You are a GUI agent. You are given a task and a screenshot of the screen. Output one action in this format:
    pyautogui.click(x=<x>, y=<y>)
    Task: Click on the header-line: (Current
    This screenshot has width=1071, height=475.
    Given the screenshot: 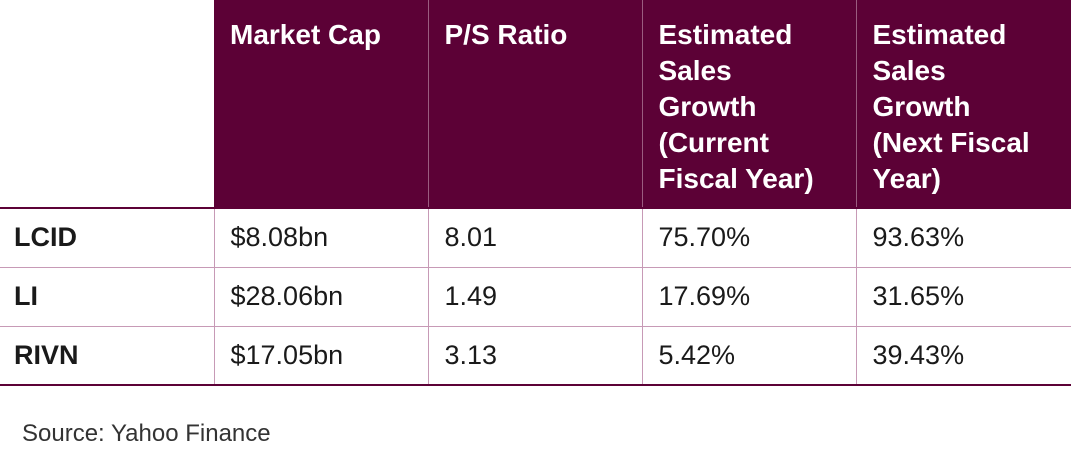 What is the action you would take?
    pyautogui.click(x=713, y=142)
    